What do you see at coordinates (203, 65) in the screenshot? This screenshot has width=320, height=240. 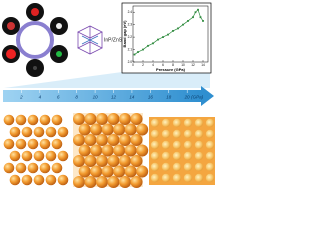 I see `x-tick-label: 14` at bounding box center [203, 65].